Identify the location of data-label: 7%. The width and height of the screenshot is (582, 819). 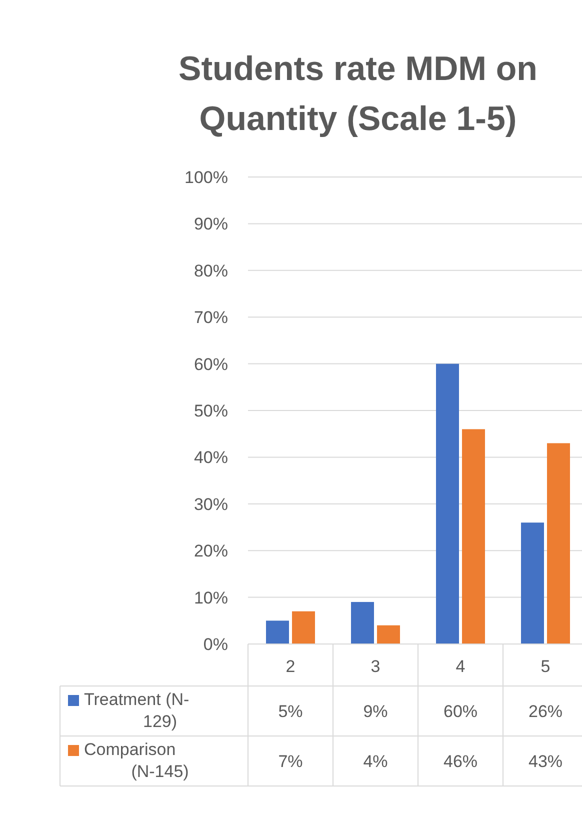
(290, 761).